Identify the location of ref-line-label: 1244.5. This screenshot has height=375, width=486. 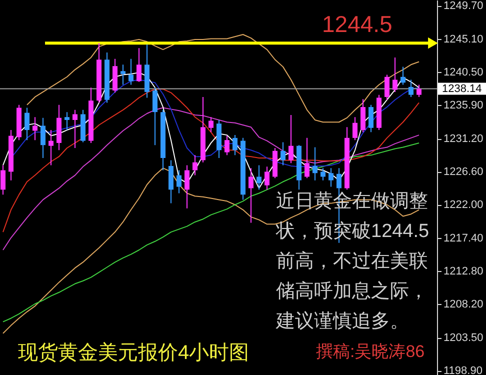
(357, 24).